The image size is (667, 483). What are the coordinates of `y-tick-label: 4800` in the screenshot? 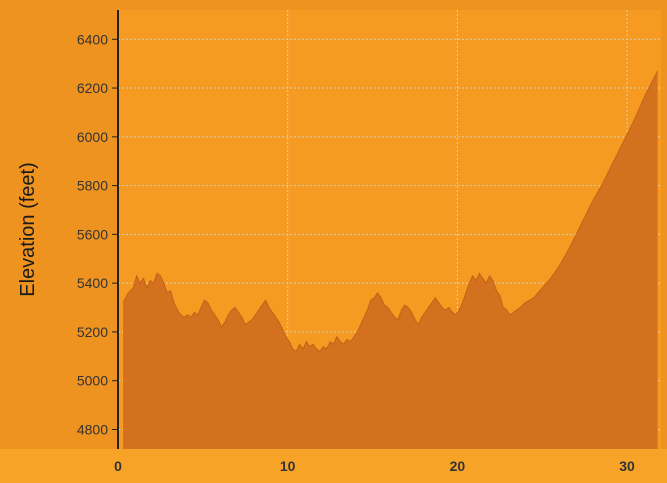 It's located at (92, 429).